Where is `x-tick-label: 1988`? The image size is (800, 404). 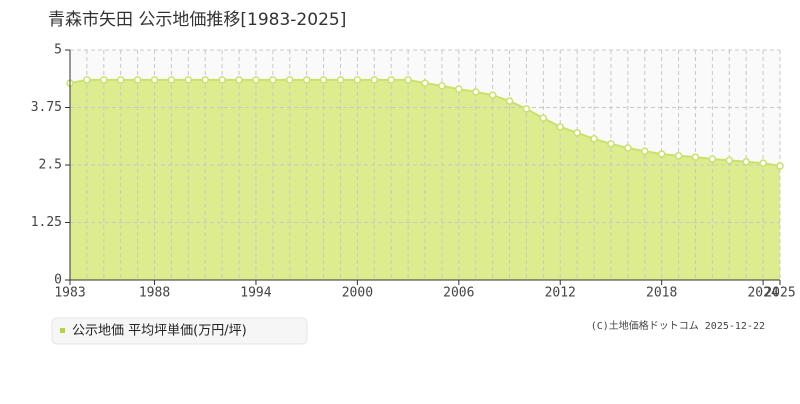 x-tick-label: 1988 is located at coordinates (154, 293).